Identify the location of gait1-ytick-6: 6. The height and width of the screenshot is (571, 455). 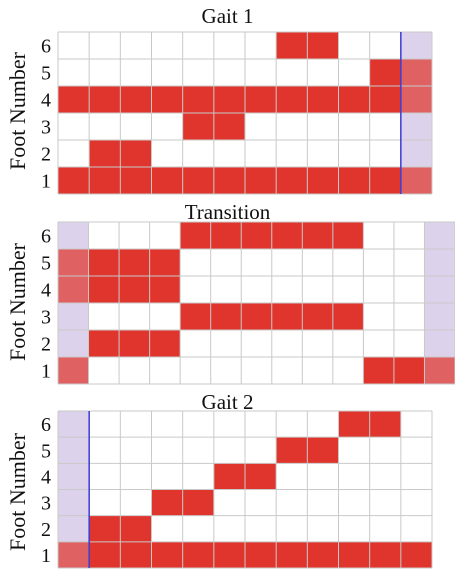
(46, 47).